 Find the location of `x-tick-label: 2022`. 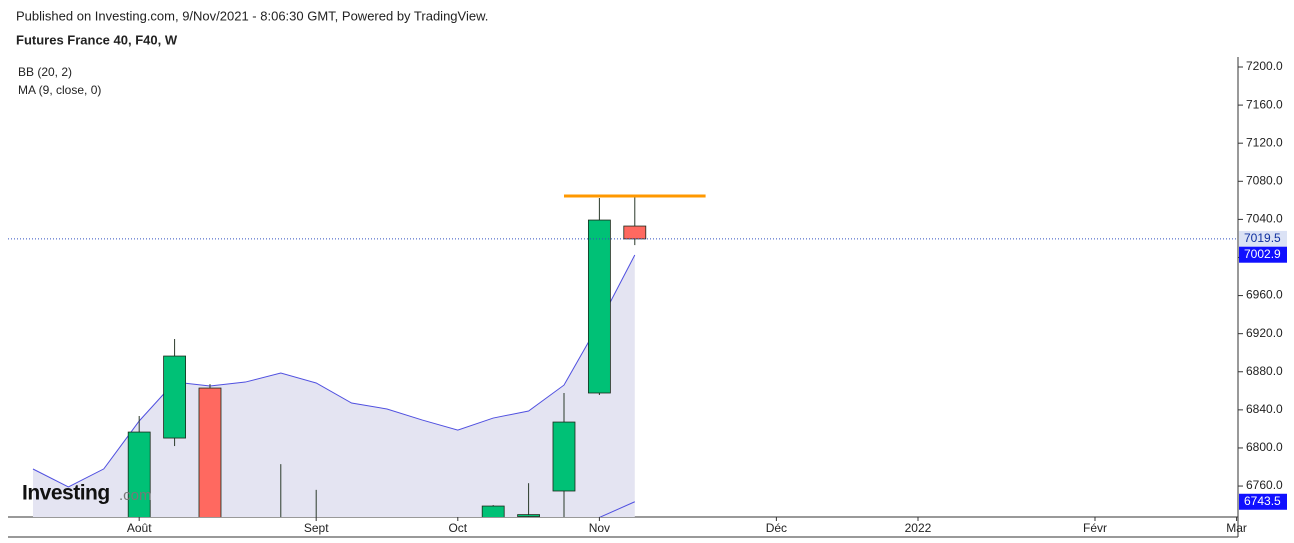

x-tick-label: 2022 is located at coordinates (918, 528).